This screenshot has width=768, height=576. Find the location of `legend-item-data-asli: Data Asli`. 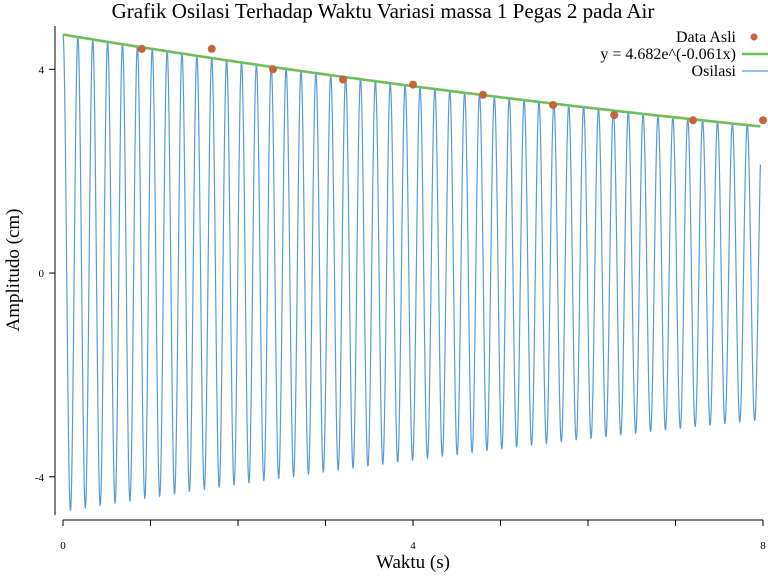

legend-item-data-asli: Data Asli is located at coordinates (717, 37).